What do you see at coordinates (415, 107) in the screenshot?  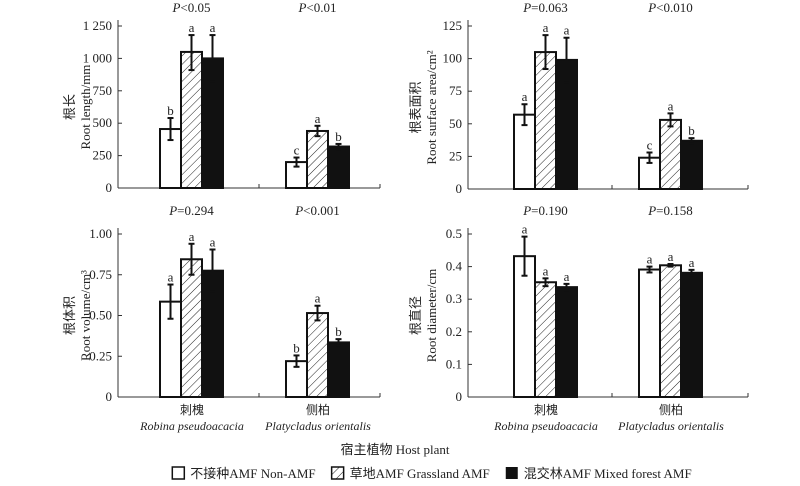 I see `y-axis-label-cn: 根表面积` at bounding box center [415, 107].